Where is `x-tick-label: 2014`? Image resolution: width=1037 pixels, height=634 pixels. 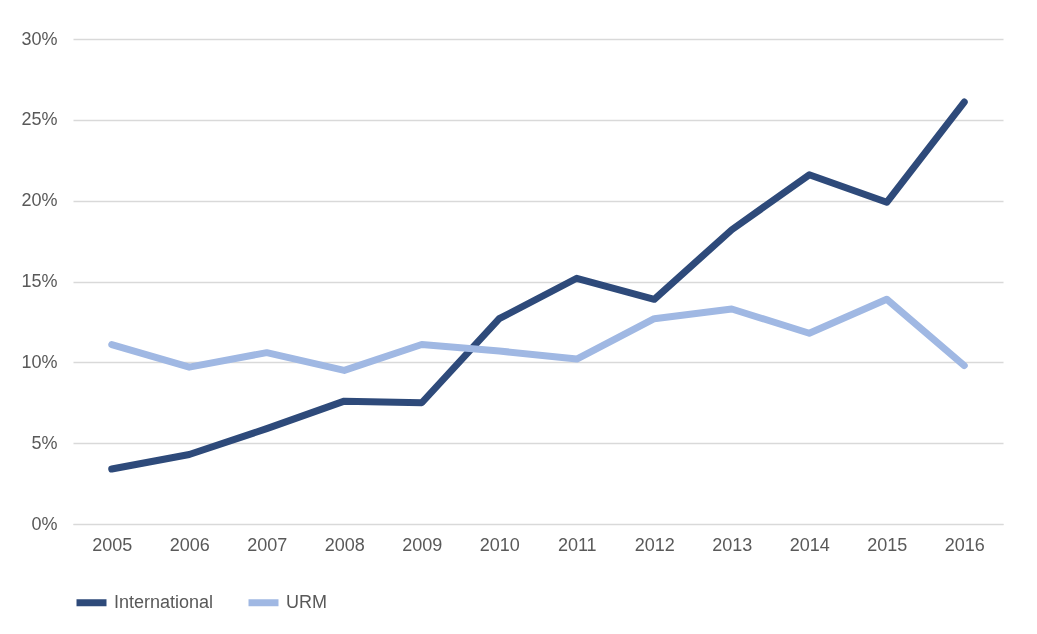
x-tick-label: 2014 is located at coordinates (809, 544).